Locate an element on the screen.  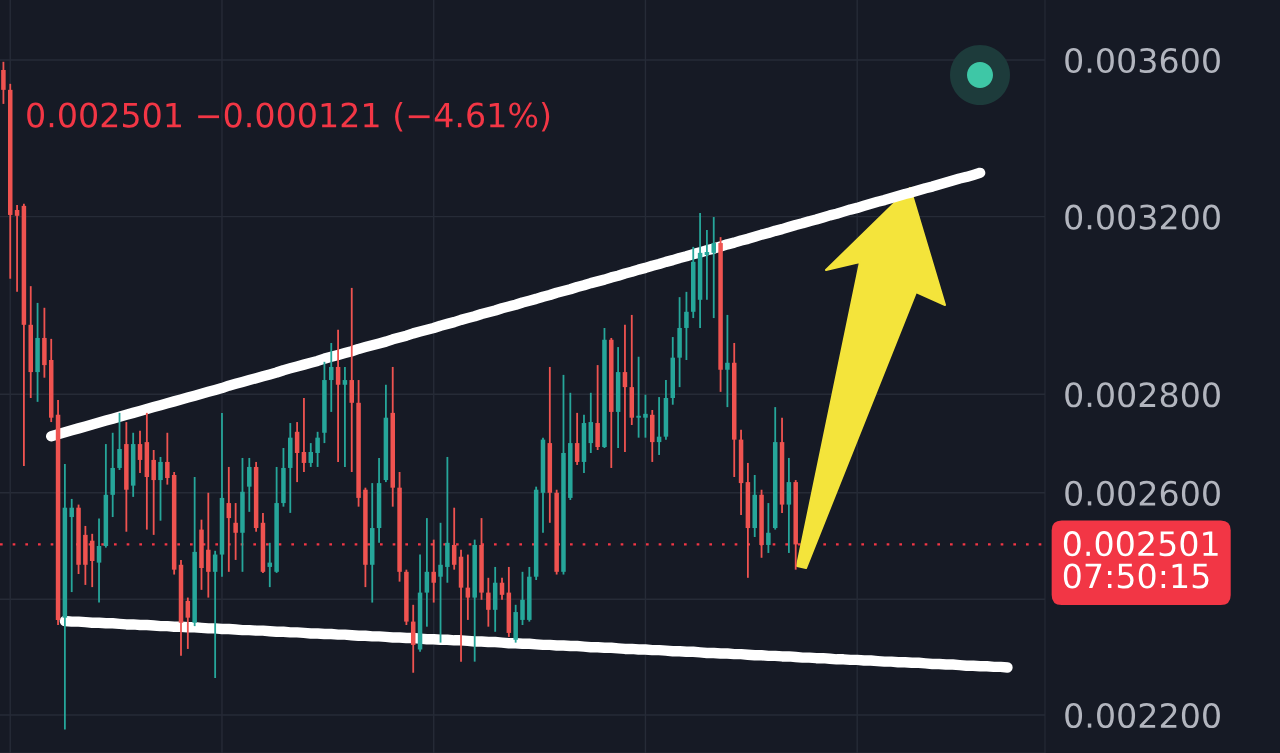
annotation: 0.002501 −0.000121 (−4.61%) is located at coordinates (288, 116).